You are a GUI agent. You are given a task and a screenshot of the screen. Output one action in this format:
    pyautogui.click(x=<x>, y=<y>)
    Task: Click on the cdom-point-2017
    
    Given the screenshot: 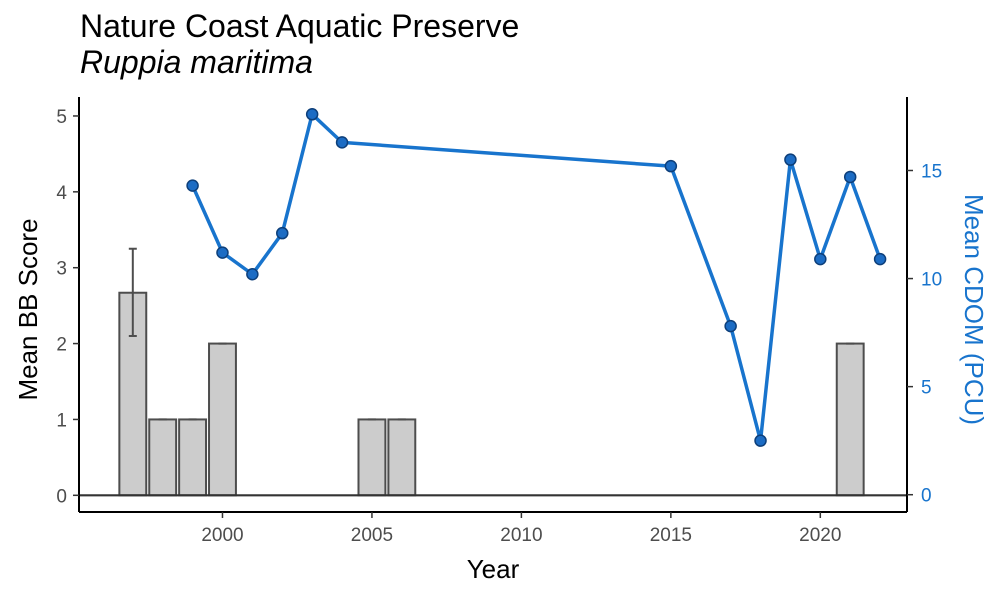 What is the action you would take?
    pyautogui.click(x=730, y=326)
    